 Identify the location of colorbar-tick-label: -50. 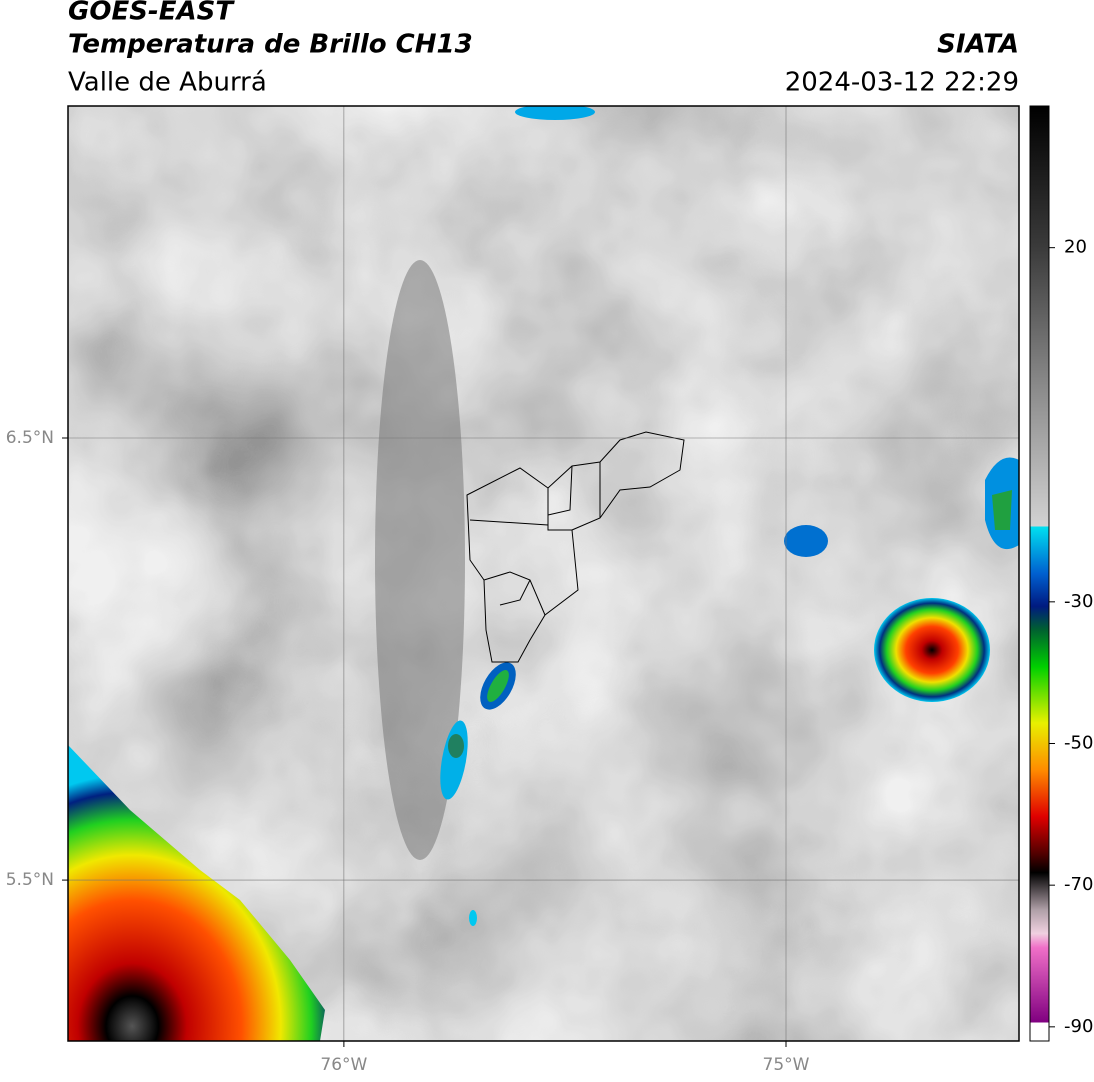
(1078, 743).